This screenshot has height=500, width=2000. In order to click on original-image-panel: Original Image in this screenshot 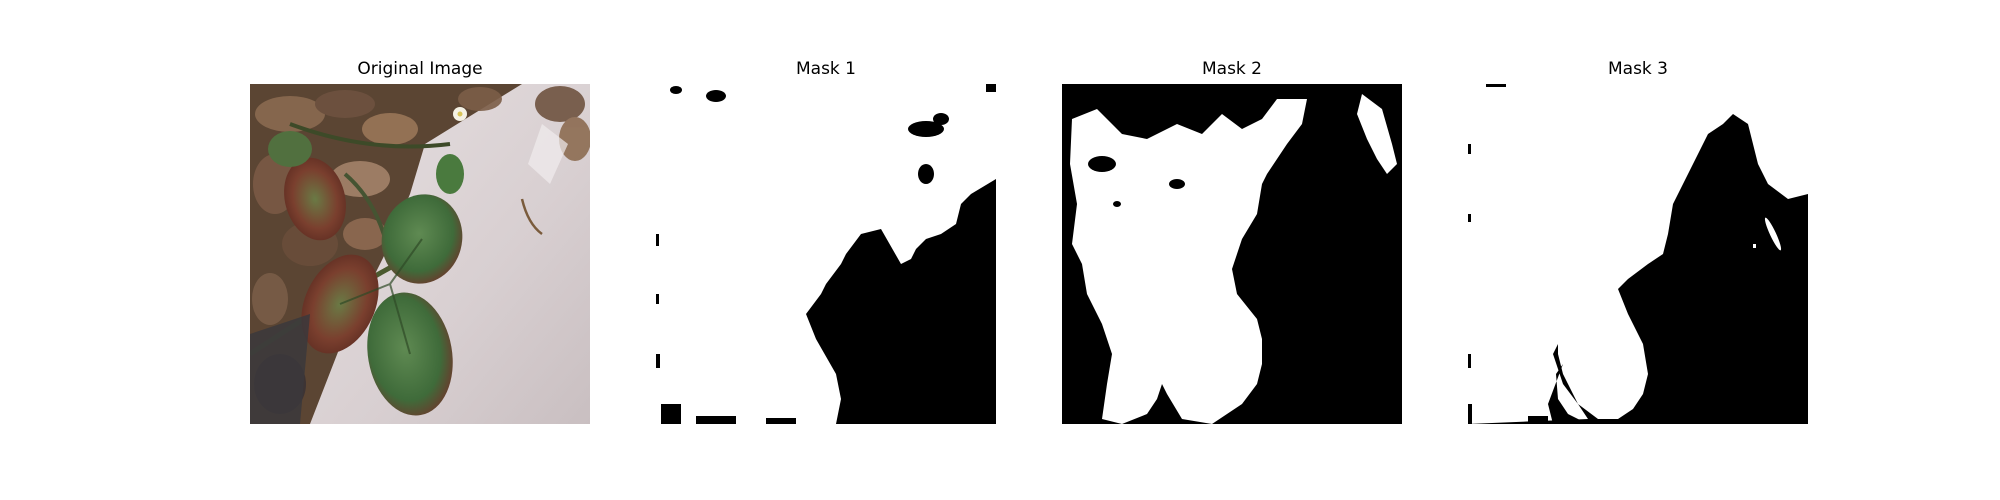, I will do `click(420, 243)`.